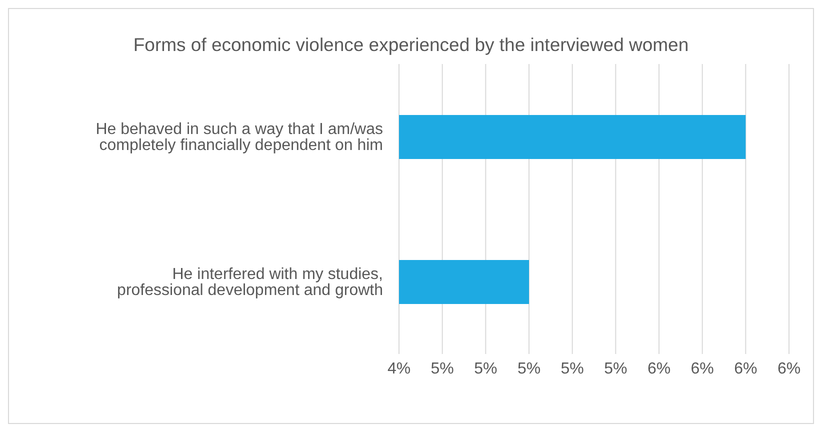  What do you see at coordinates (250, 283) in the screenshot?
I see `y-tick-label: He interfered with my studies, professional development and growth` at bounding box center [250, 283].